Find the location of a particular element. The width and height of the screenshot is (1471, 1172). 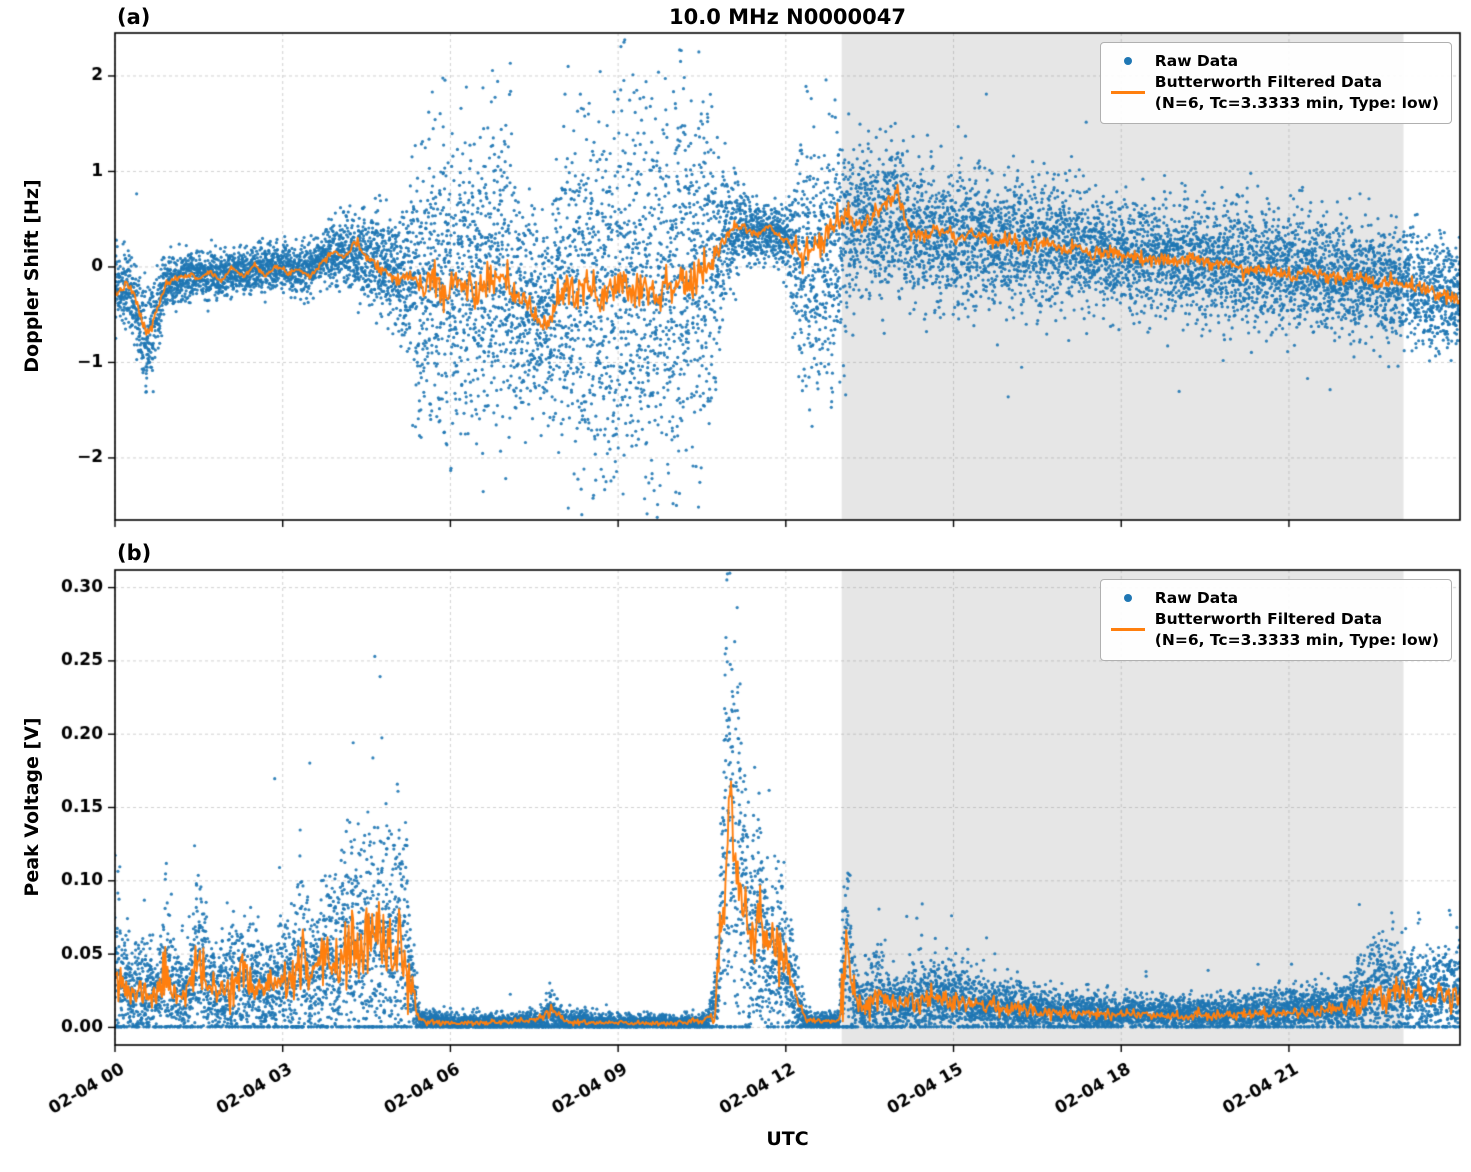

chart-title: 10.0 MHz N0000047 is located at coordinates (787, 17).